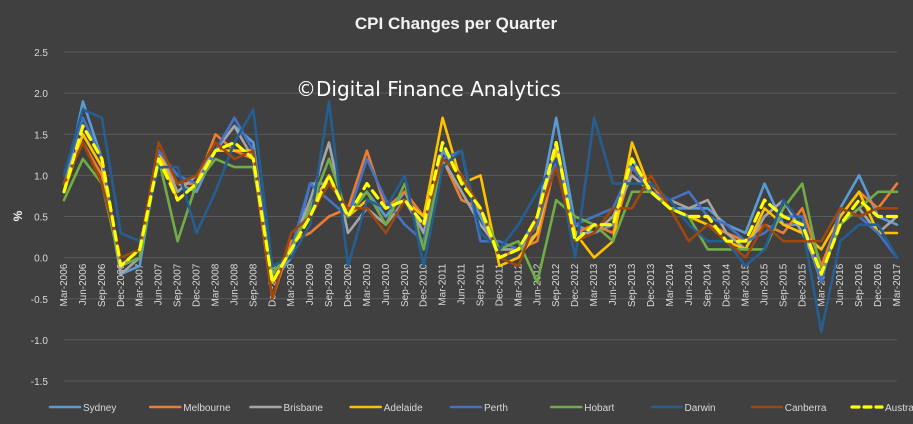 Image resolution: width=913 pixels, height=424 pixels. I want to click on y-tick-label: -1.5, so click(40, 382).